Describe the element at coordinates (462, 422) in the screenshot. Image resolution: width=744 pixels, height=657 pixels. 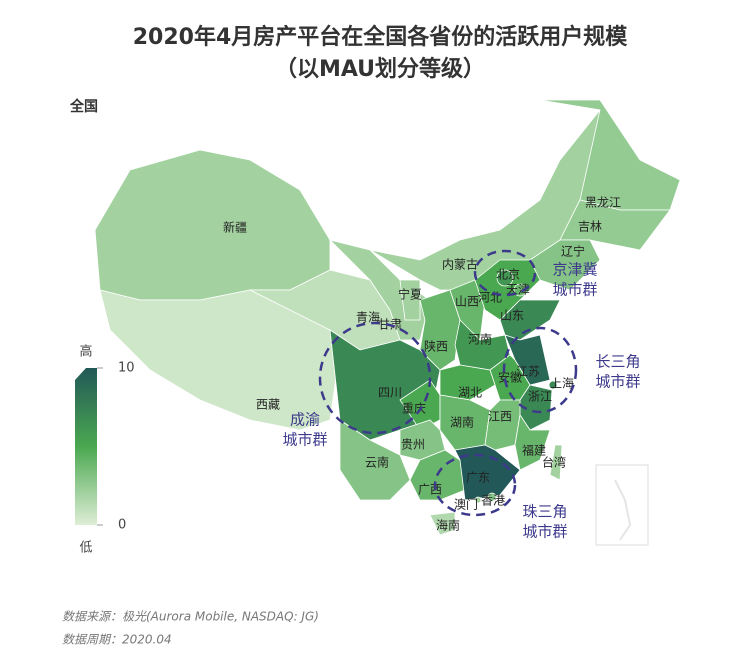
I see `province-label: 湖南` at that location.